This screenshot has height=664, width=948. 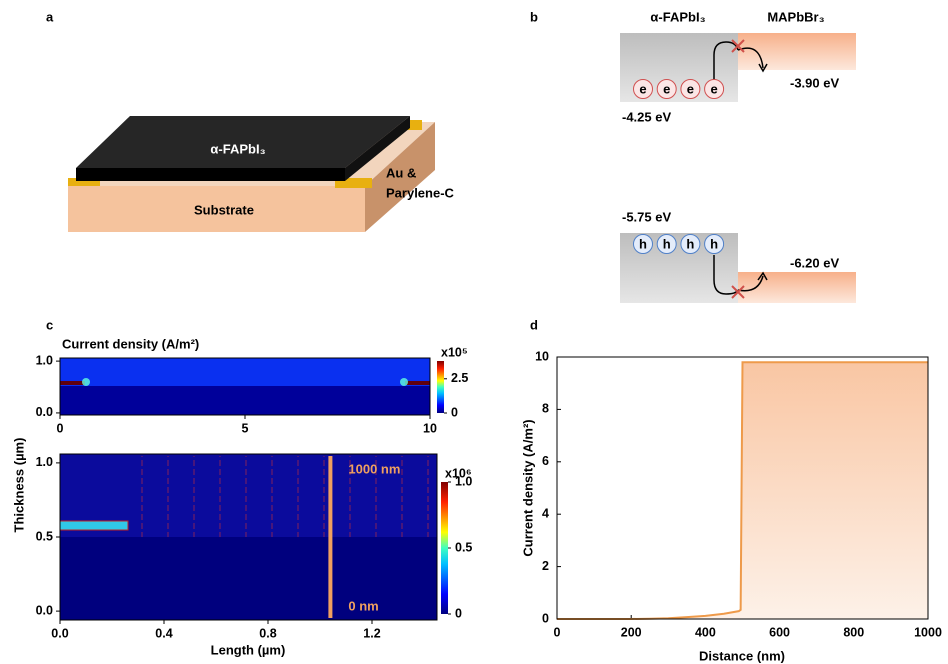 I want to click on carriers: e e e eh h h h, so click(x=679, y=166).